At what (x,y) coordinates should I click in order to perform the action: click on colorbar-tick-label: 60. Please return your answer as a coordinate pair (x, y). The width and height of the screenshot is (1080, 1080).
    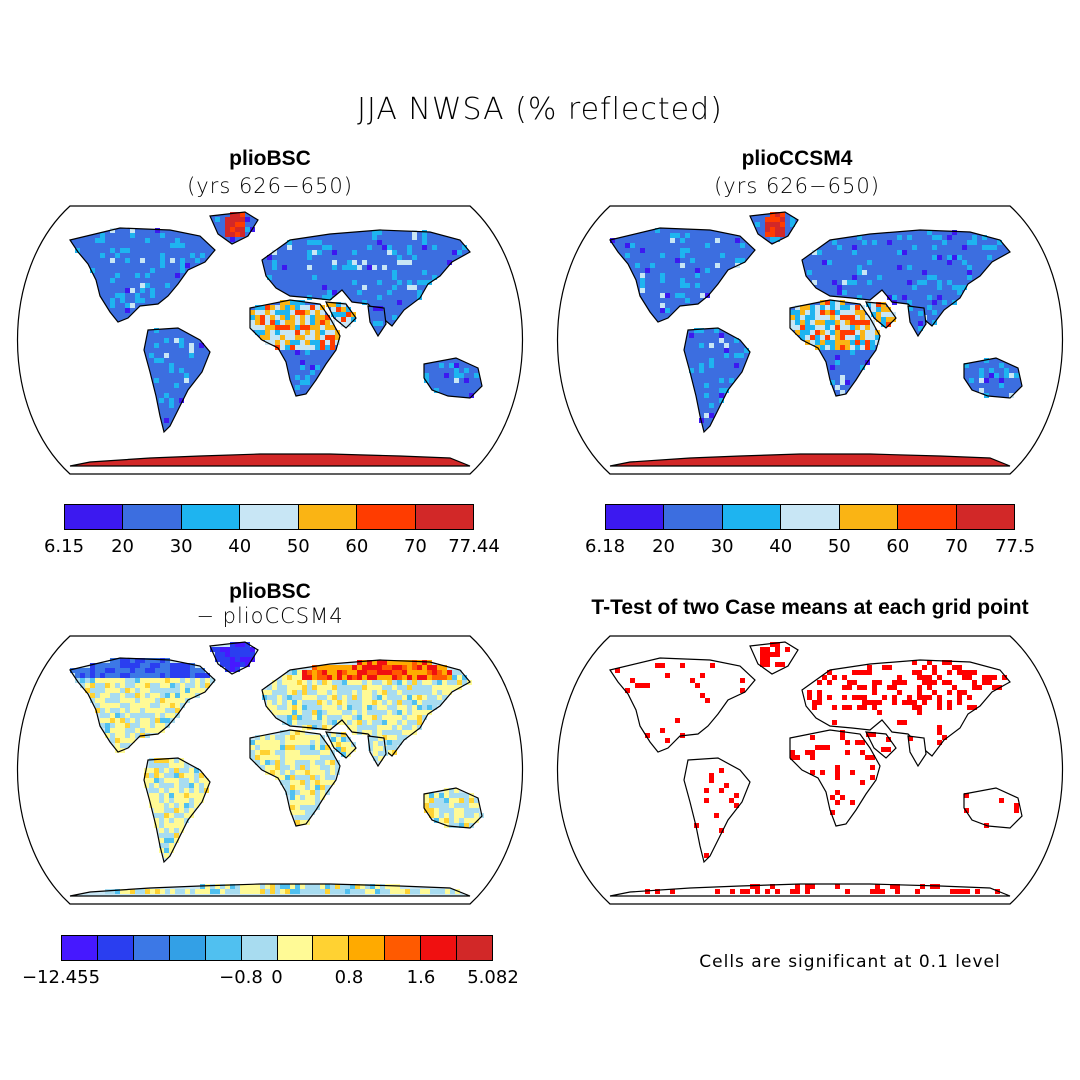
    Looking at the image, I should click on (357, 546).